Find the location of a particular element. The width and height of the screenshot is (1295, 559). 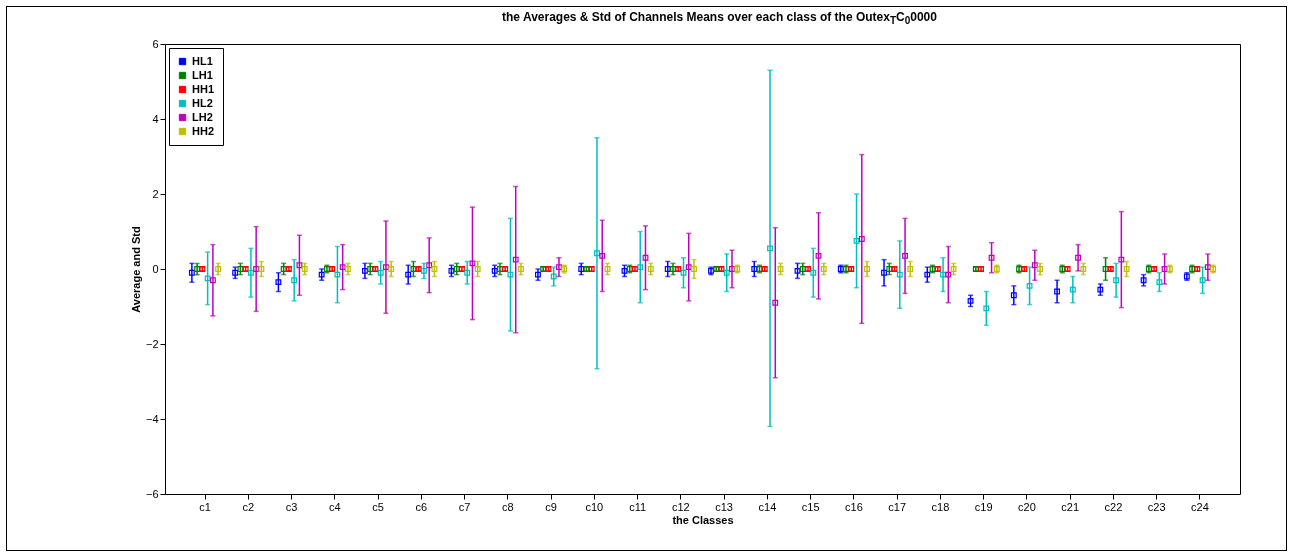

x-tick-label: c2 is located at coordinates (248, 506).